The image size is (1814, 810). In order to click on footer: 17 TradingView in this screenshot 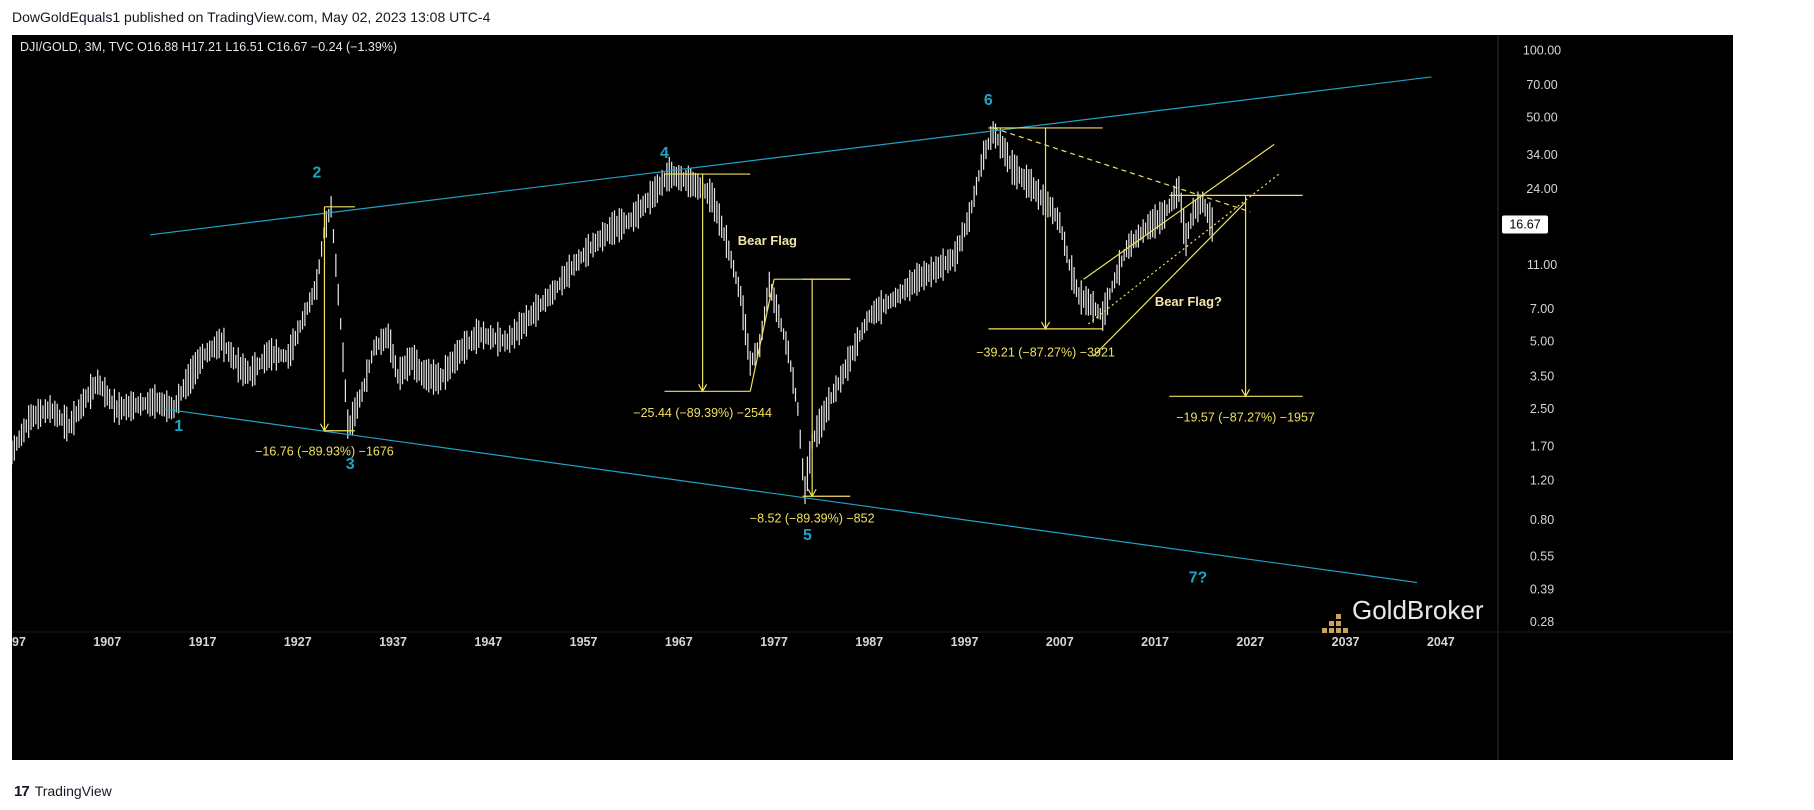, I will do `click(63, 791)`.